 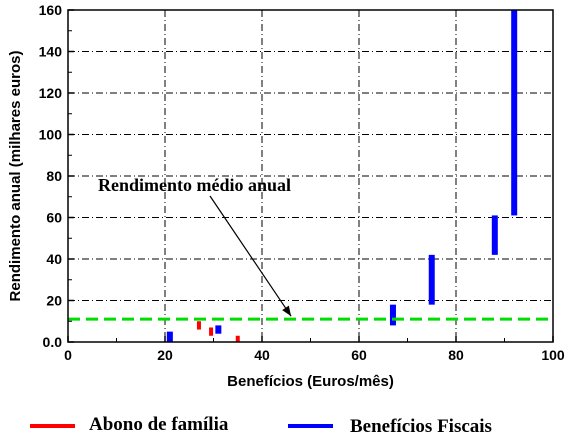 What do you see at coordinates (194, 185) in the screenshot?
I see `annotation-text: Rendimento médio anual` at bounding box center [194, 185].